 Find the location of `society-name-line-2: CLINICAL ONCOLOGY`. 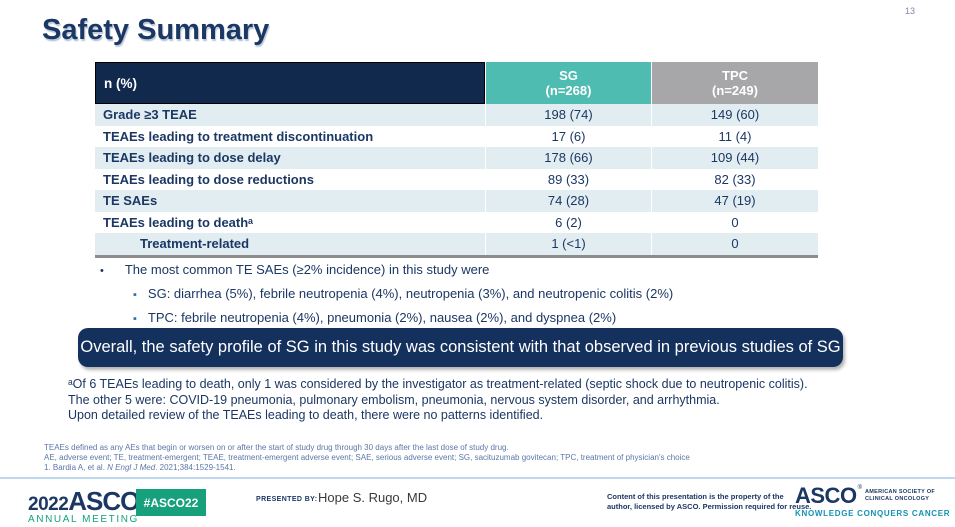

society-name-line-2: CLINICAL ONCOLOGY is located at coordinates (897, 498).